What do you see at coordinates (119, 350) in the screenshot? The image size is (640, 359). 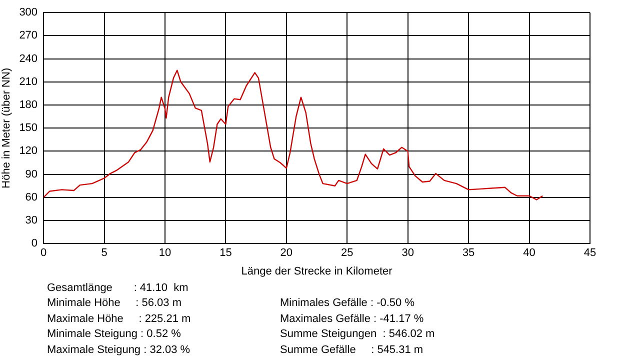 I see `text: Maximale Steigung : 32.03 %` at bounding box center [119, 350].